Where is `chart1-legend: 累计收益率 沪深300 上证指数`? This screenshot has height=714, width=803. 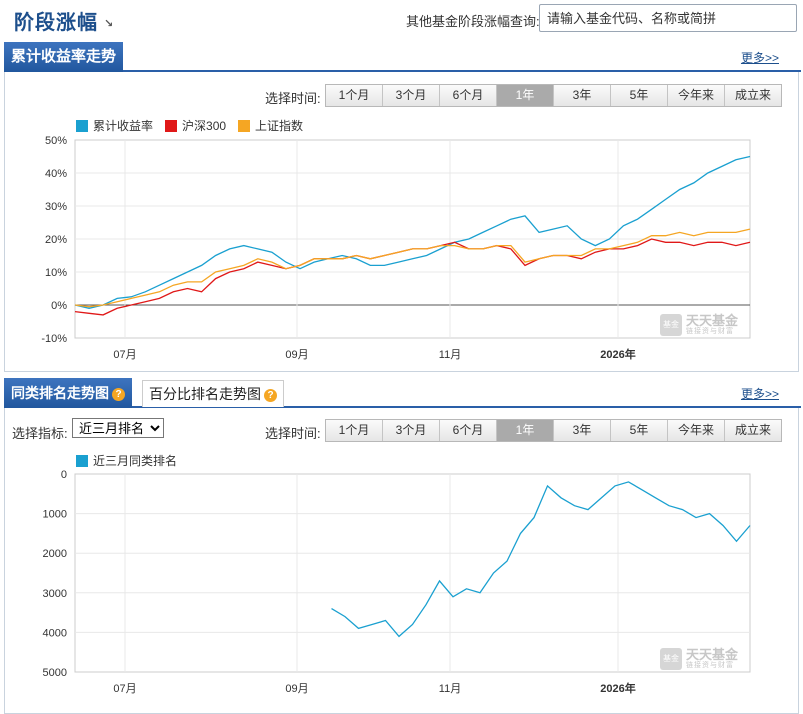
chart1-legend: 累计收益率 沪深300 上证指数 is located at coordinates (195, 125).